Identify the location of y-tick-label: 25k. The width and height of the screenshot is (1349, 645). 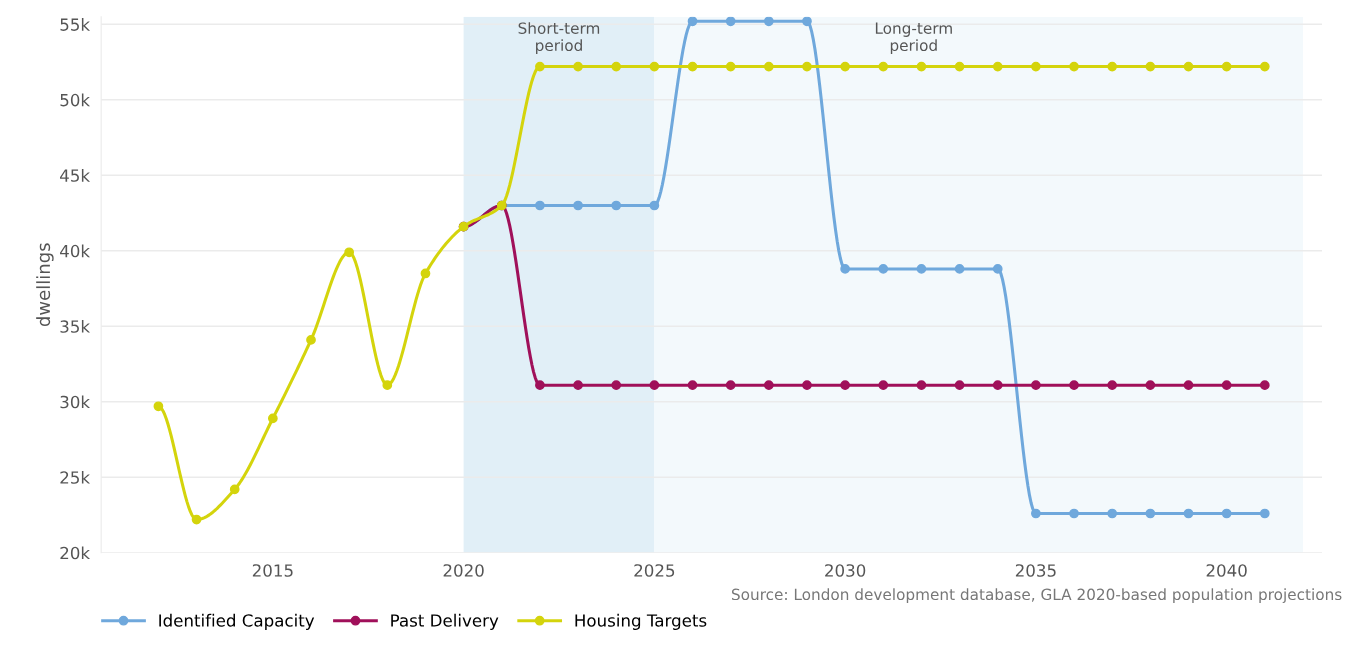
(75, 477).